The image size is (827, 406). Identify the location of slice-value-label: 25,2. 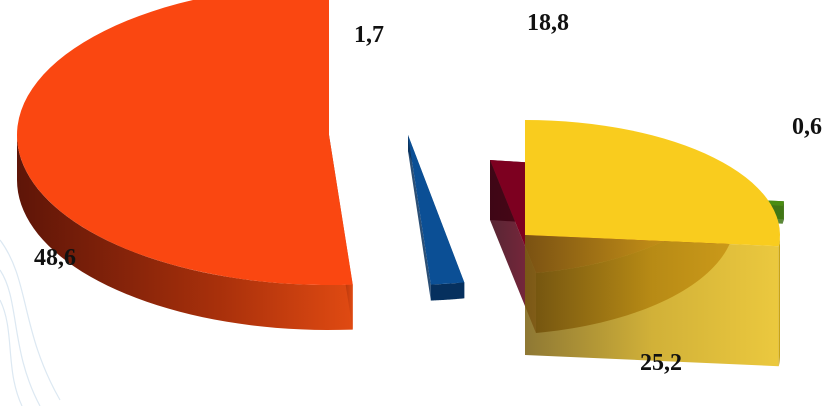
(661, 363).